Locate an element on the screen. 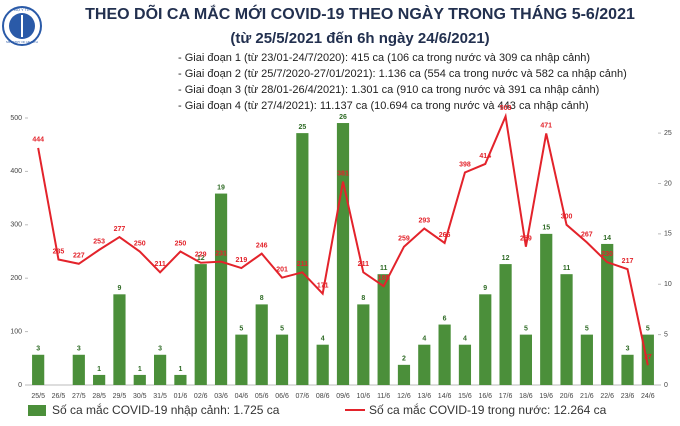 The image size is (680, 426). bar-value-label: 15 is located at coordinates (546, 228).